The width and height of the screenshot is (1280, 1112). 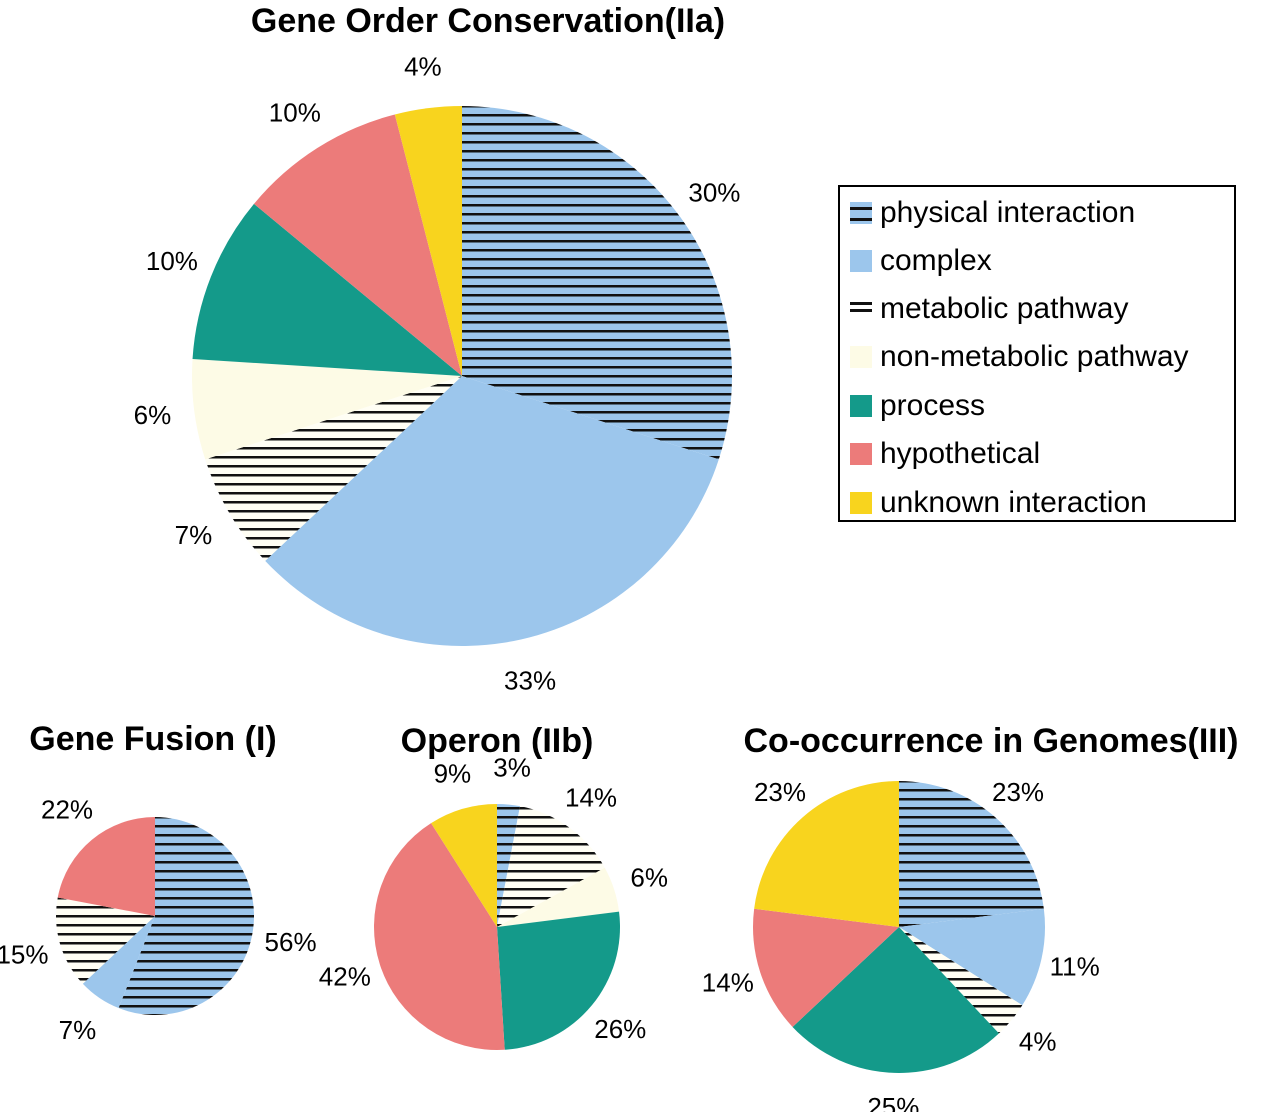 I want to click on striped-blue-swatch-icon, so click(x=861, y=213).